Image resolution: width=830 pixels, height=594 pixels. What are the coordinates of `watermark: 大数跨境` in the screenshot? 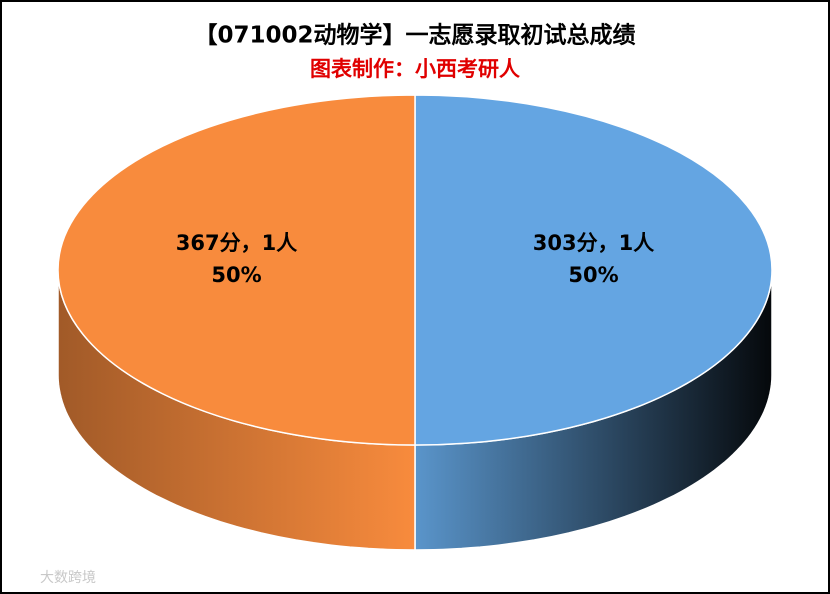 It's located at (68, 578).